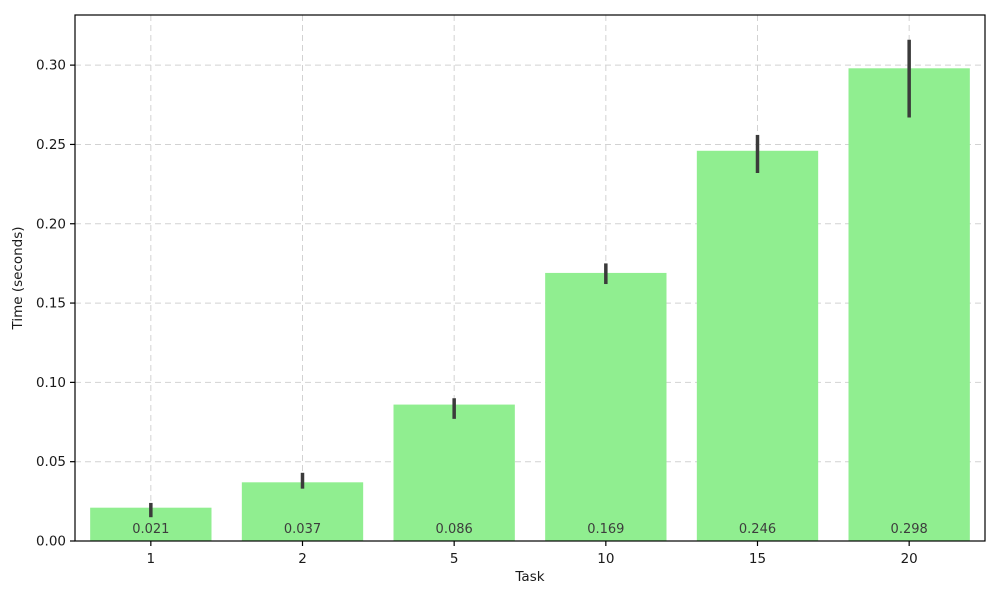 The width and height of the screenshot is (1000, 604). Describe the element at coordinates (18, 278) in the screenshot. I see `y-axis-label: Time (seconds)` at that location.